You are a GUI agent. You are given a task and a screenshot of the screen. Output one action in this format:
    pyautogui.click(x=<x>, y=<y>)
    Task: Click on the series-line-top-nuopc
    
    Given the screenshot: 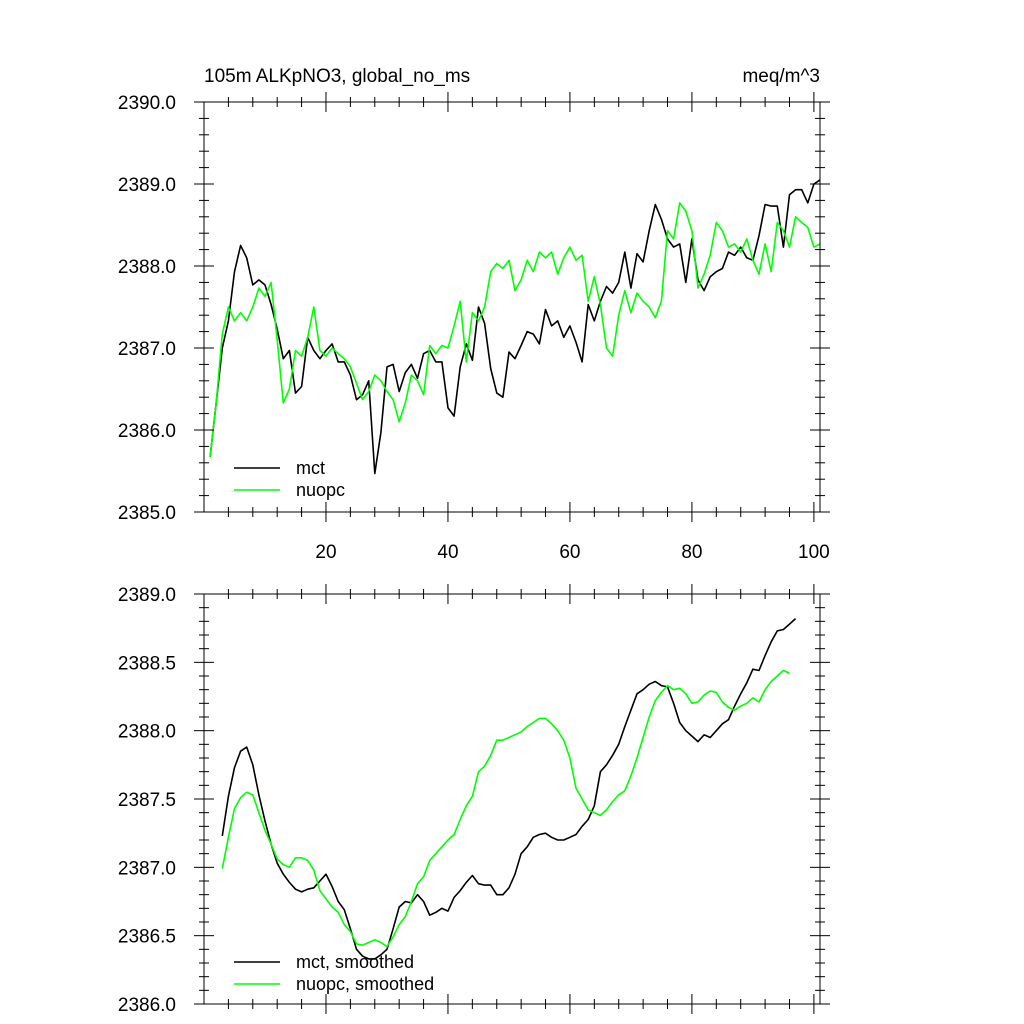 What is the action you would take?
    pyautogui.click(x=515, y=330)
    